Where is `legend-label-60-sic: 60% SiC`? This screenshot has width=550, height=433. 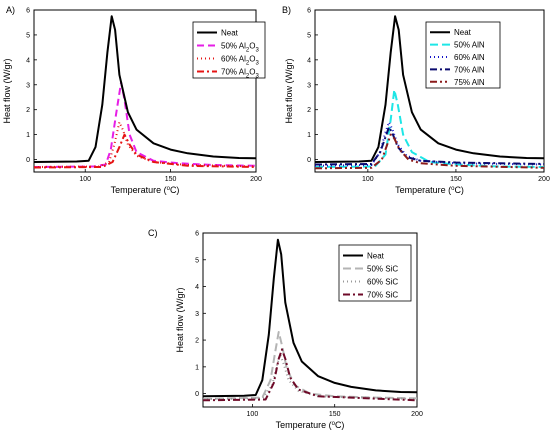
legend-label-60-sic: 60% SiC is located at coordinates (382, 282).